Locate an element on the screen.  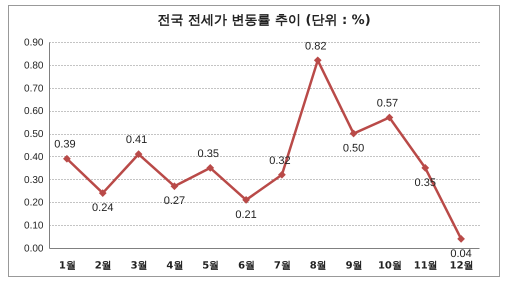
data-label: 0.27 is located at coordinates (175, 201).